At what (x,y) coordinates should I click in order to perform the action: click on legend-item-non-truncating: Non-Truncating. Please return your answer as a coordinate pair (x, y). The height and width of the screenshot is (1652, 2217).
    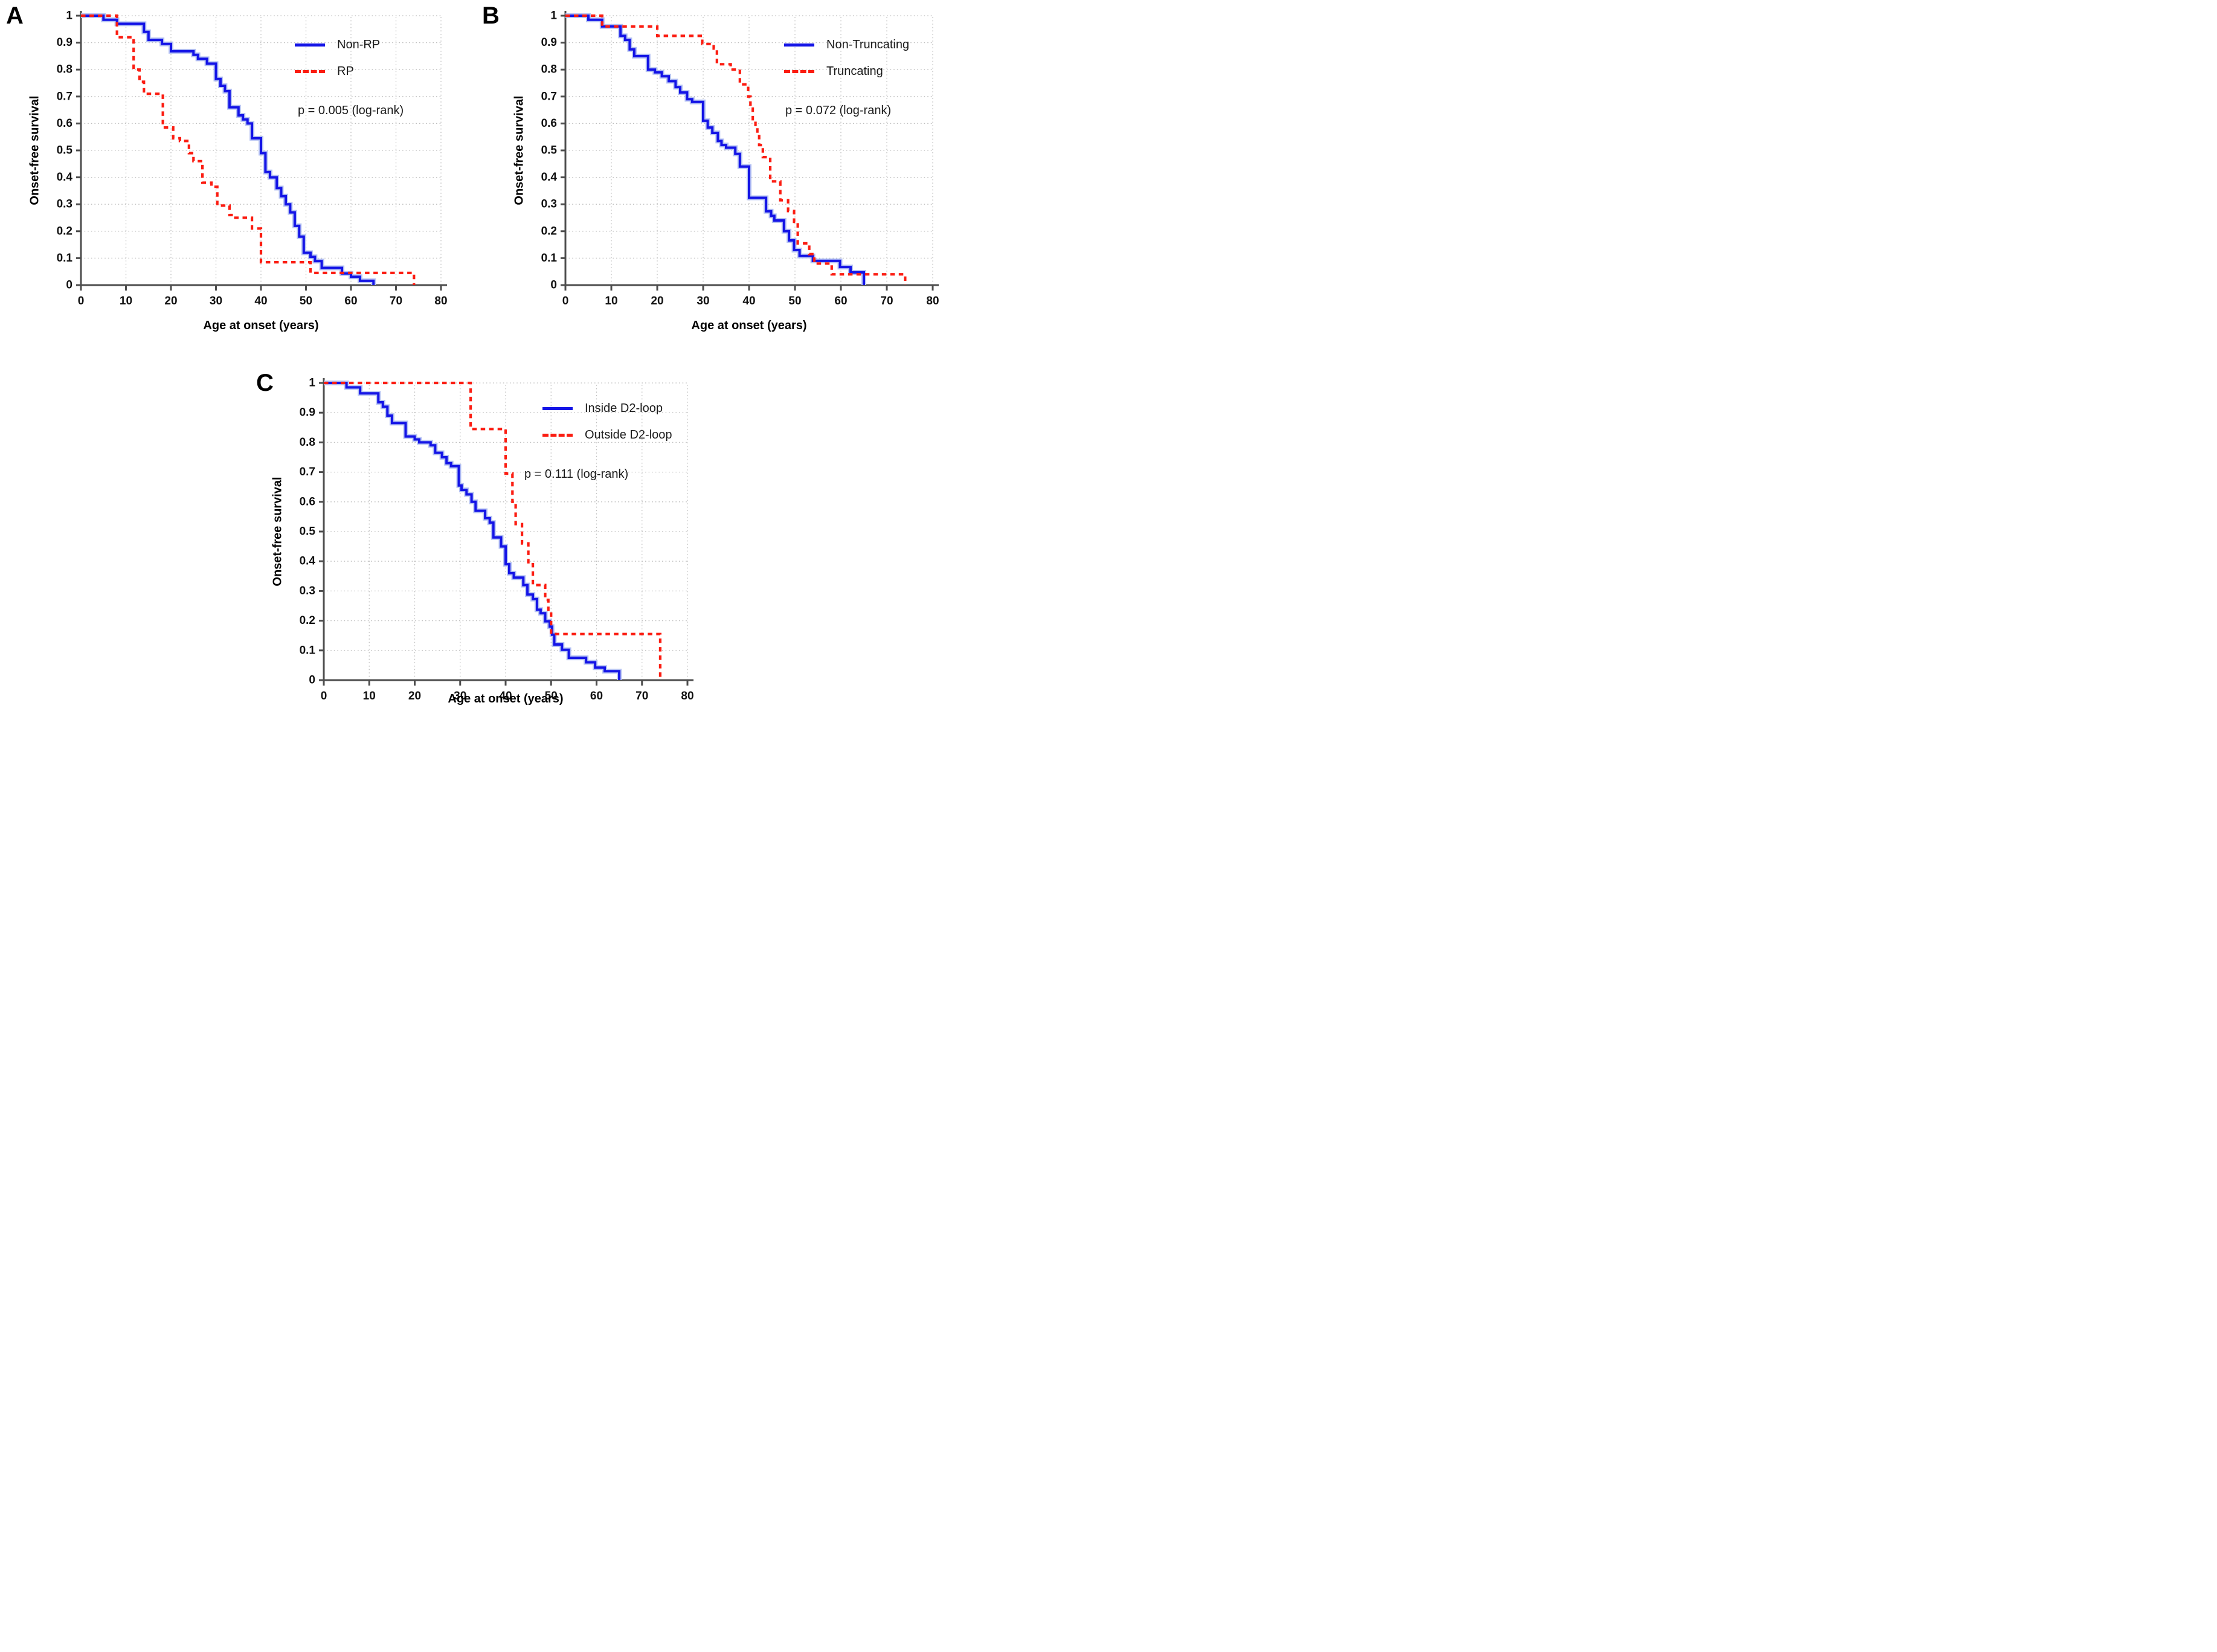
    Looking at the image, I should click on (846, 44).